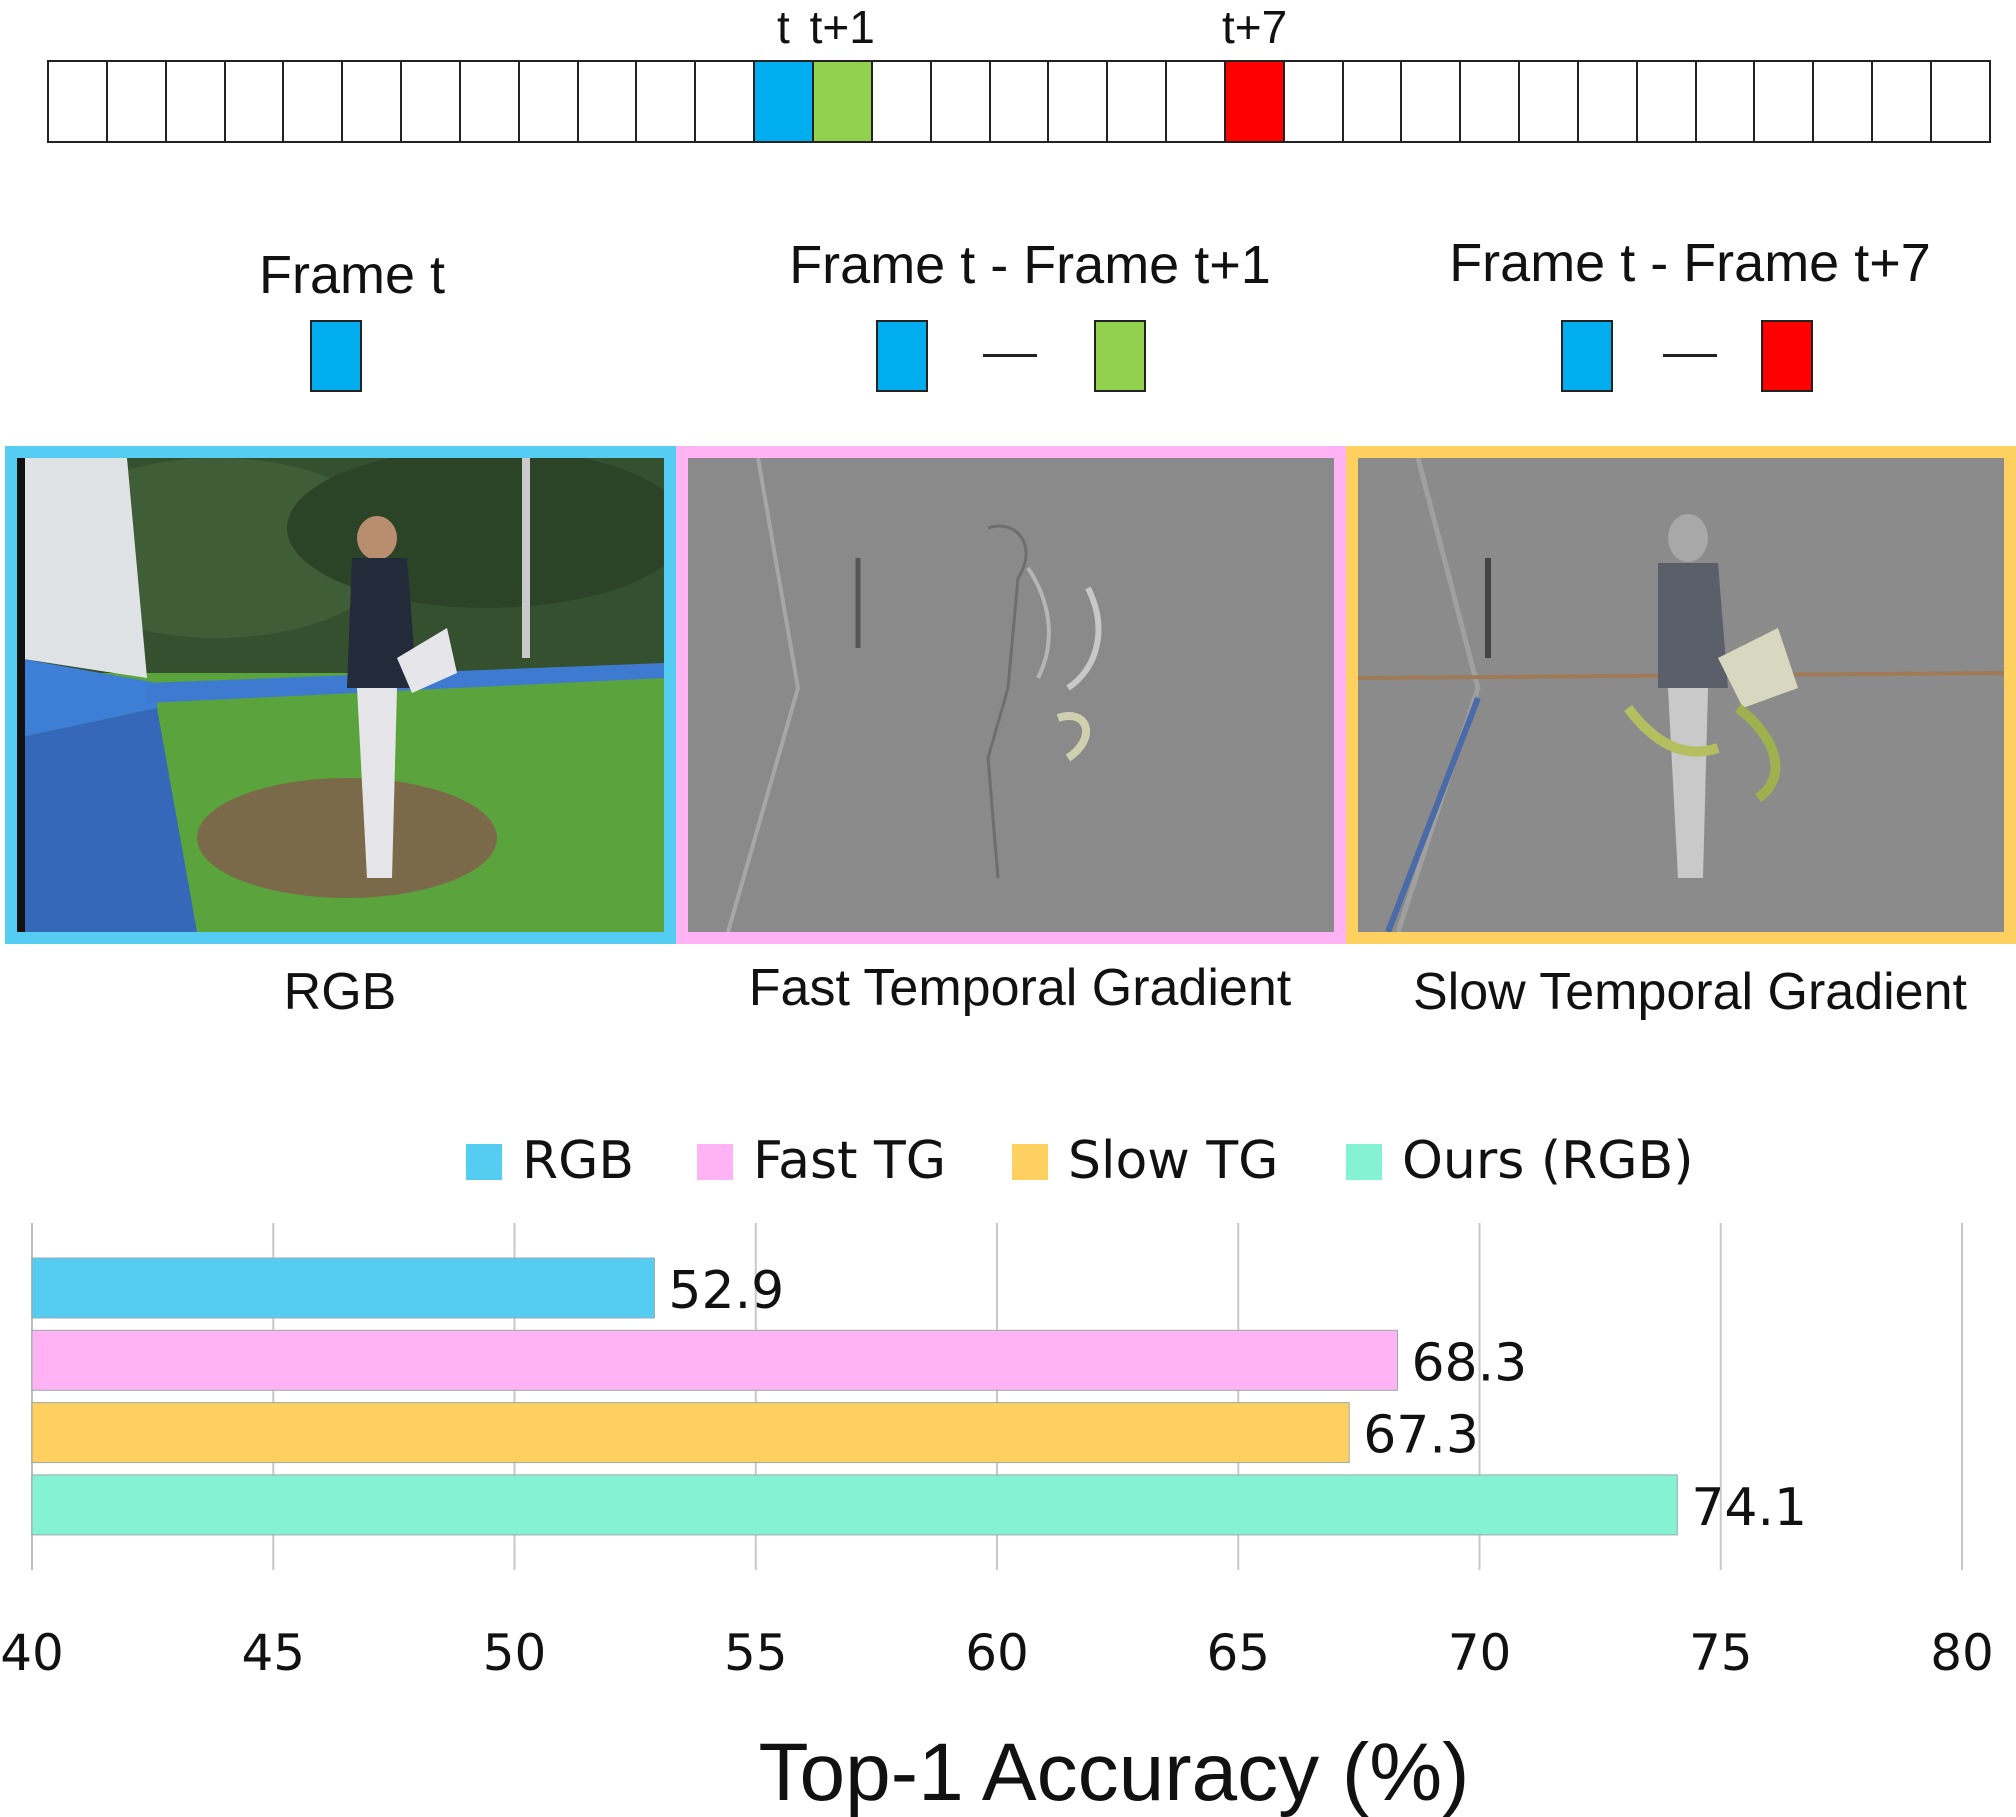 The height and width of the screenshot is (1817, 2016). Describe the element at coordinates (1690, 263) in the screenshot. I see `header-slow-diff: Frame t - Frame t+7` at that location.